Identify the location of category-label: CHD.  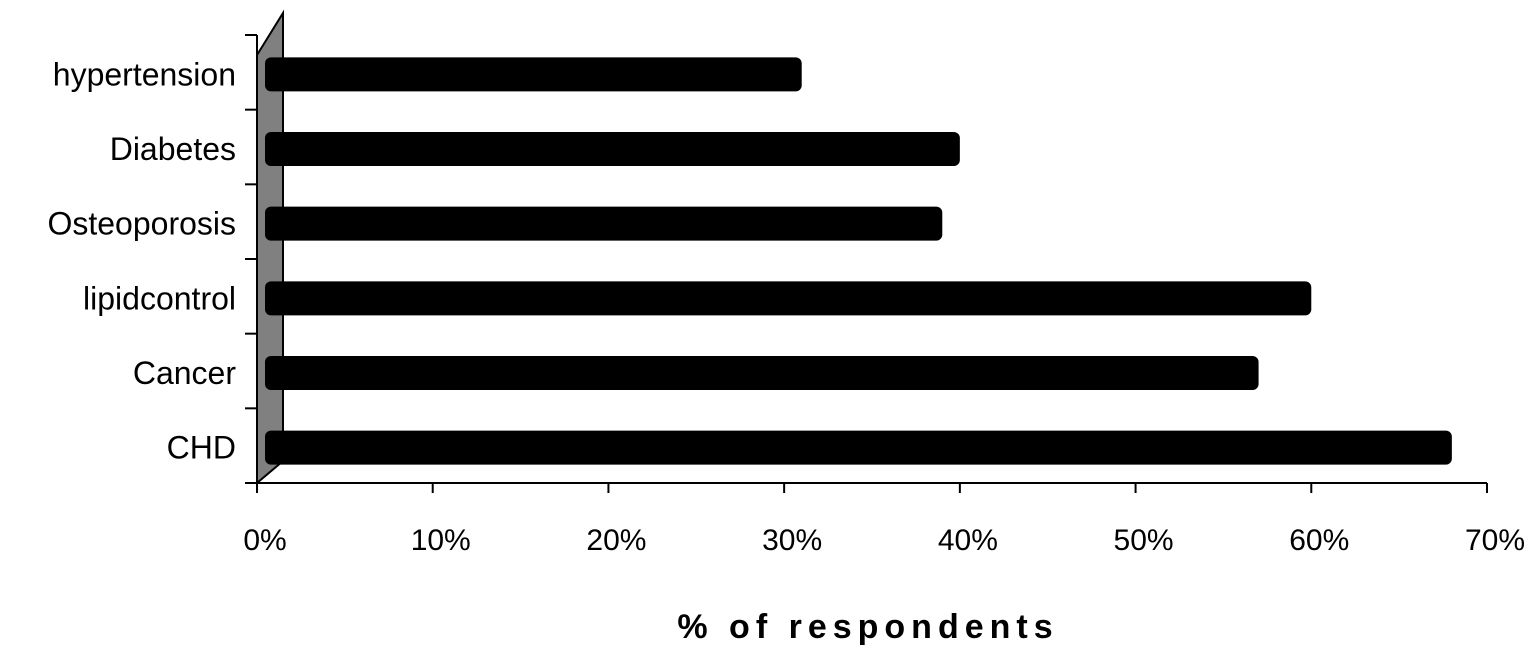
(201, 448).